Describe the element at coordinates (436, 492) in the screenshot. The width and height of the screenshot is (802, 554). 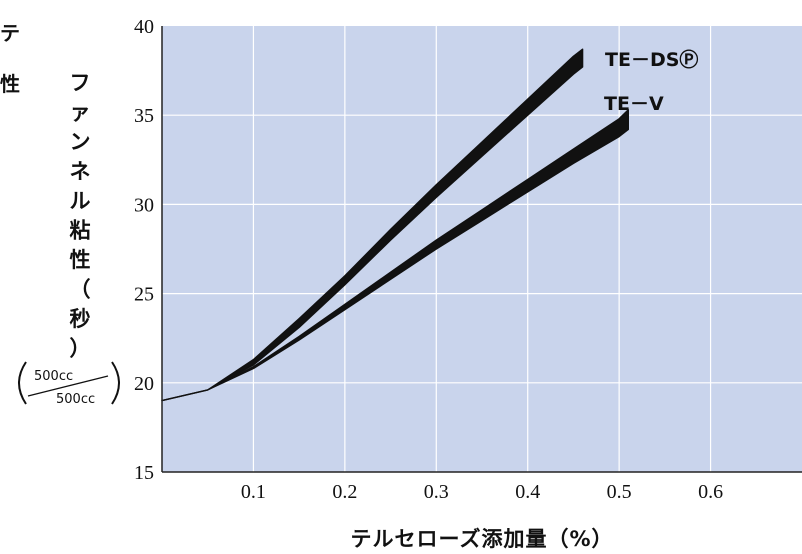
I see `x-tick-label: 0.3` at that location.